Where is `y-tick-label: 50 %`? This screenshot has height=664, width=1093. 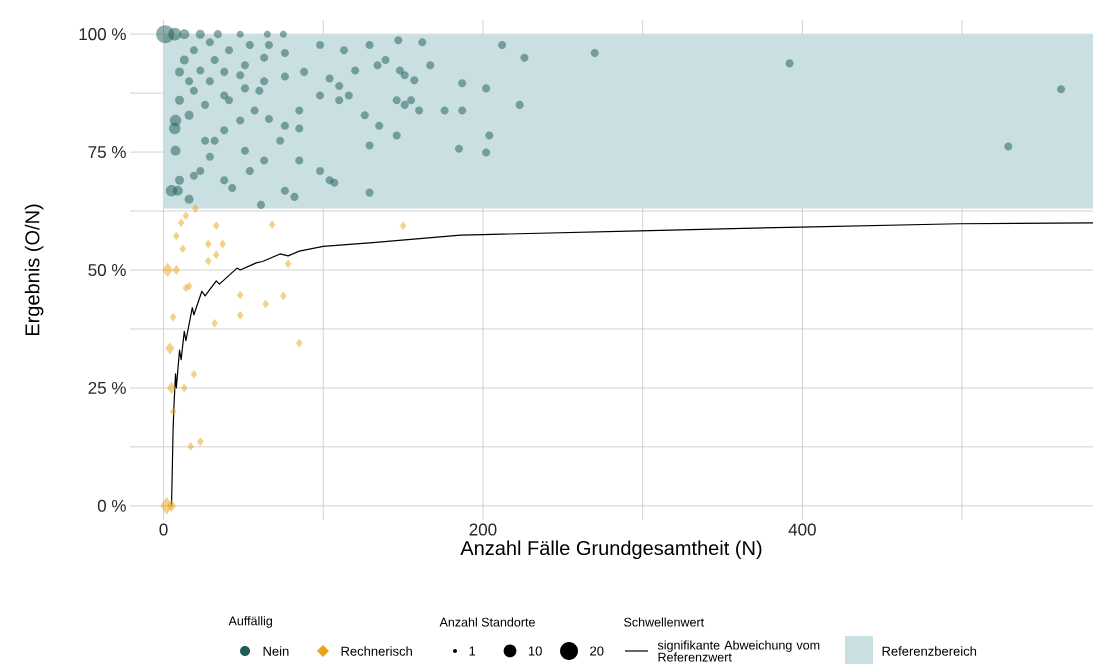 y-tick-label: 50 % is located at coordinates (107, 270).